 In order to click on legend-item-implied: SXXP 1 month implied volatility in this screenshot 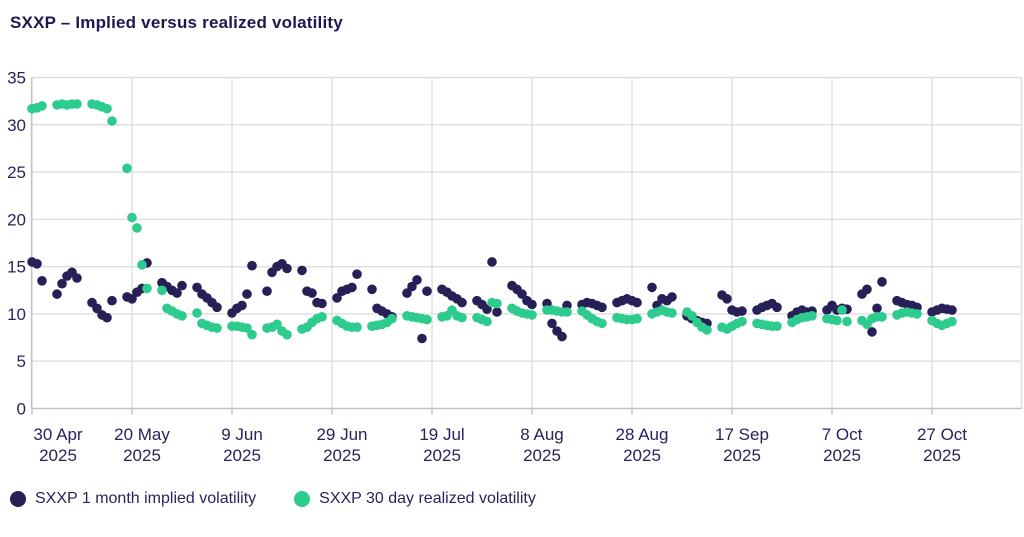, I will do `click(133, 499)`.